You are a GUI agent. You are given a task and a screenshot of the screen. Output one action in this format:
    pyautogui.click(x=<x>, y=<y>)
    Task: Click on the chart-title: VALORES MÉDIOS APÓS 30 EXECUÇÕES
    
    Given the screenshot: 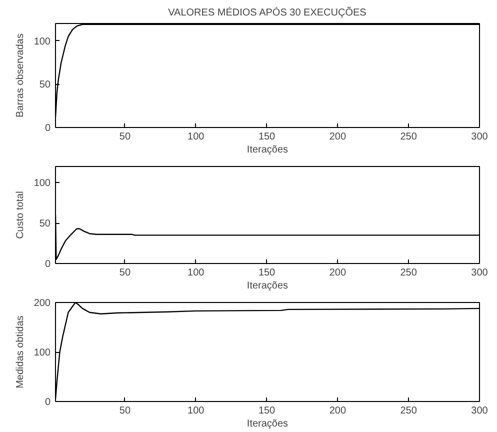 What is the action you would take?
    pyautogui.click(x=267, y=12)
    